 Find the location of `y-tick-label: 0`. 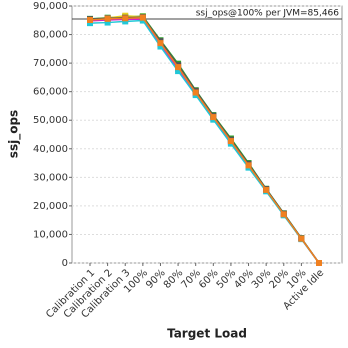

y-tick-label: 0 is located at coordinates (65, 263).